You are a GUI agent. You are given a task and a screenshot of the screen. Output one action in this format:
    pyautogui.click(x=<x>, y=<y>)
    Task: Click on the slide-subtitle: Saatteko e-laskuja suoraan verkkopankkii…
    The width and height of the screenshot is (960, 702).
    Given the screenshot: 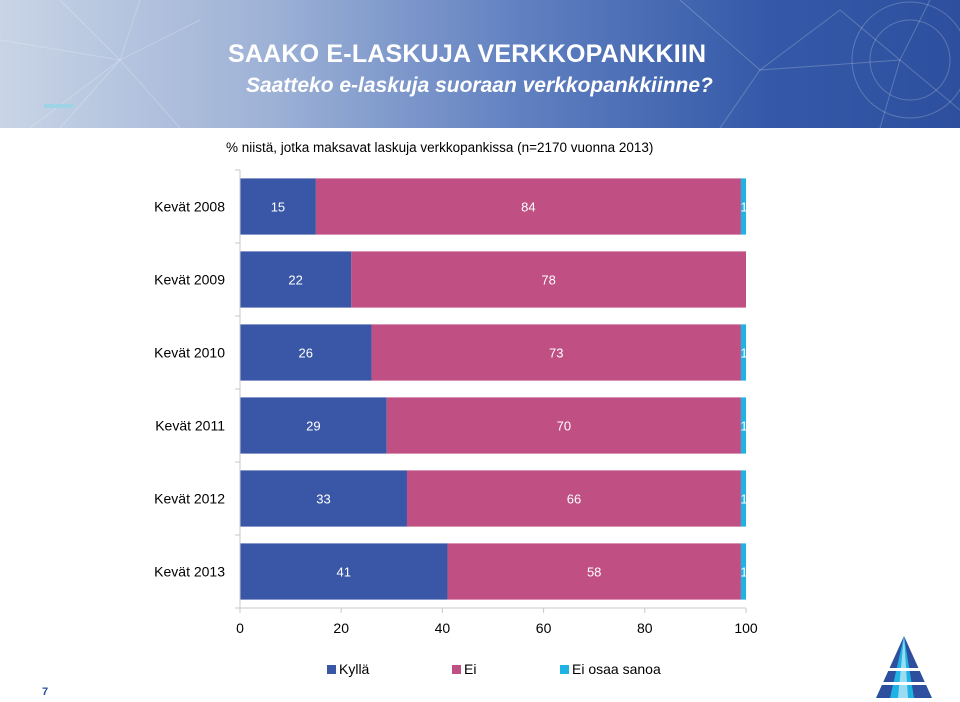 What is the action you would take?
    pyautogui.click(x=479, y=85)
    